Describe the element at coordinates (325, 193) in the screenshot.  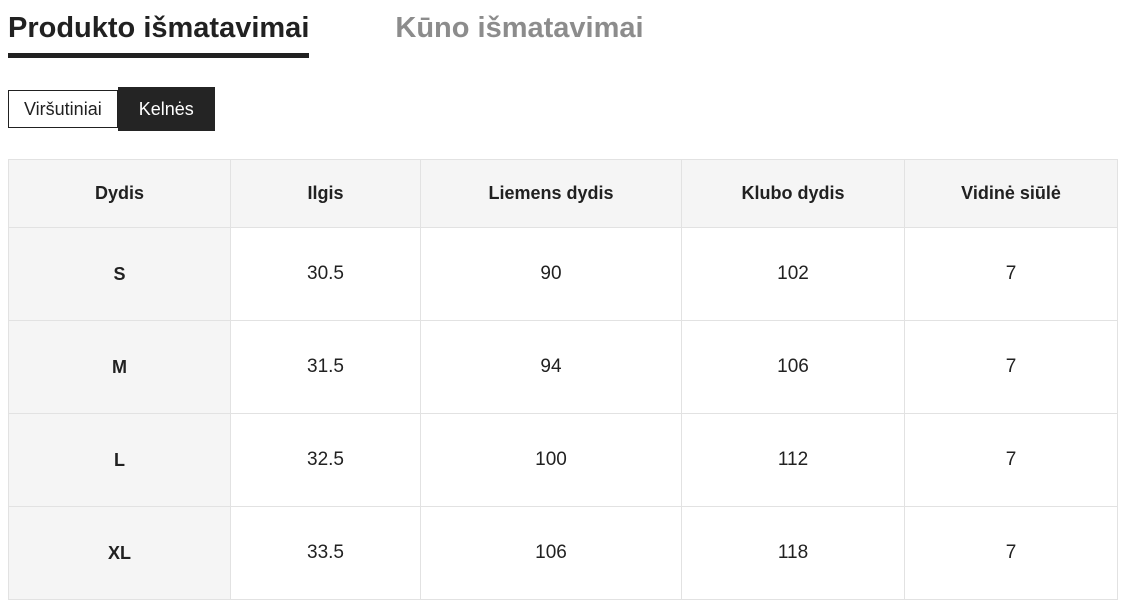
I see `column-header-length: Ilgis` at that location.